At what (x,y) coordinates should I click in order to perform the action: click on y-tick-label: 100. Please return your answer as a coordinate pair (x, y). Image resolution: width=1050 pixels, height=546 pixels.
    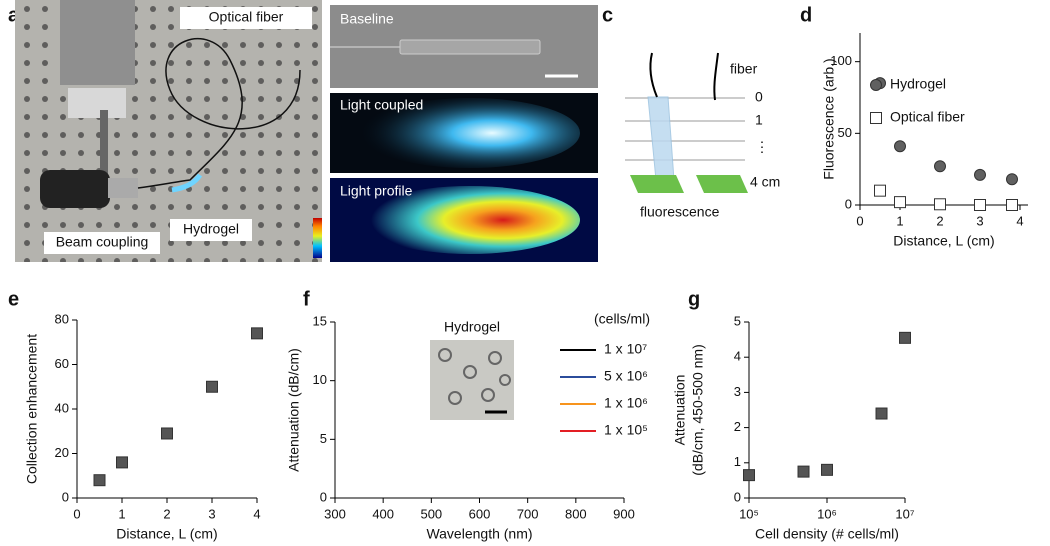
    Looking at the image, I should click on (841, 60).